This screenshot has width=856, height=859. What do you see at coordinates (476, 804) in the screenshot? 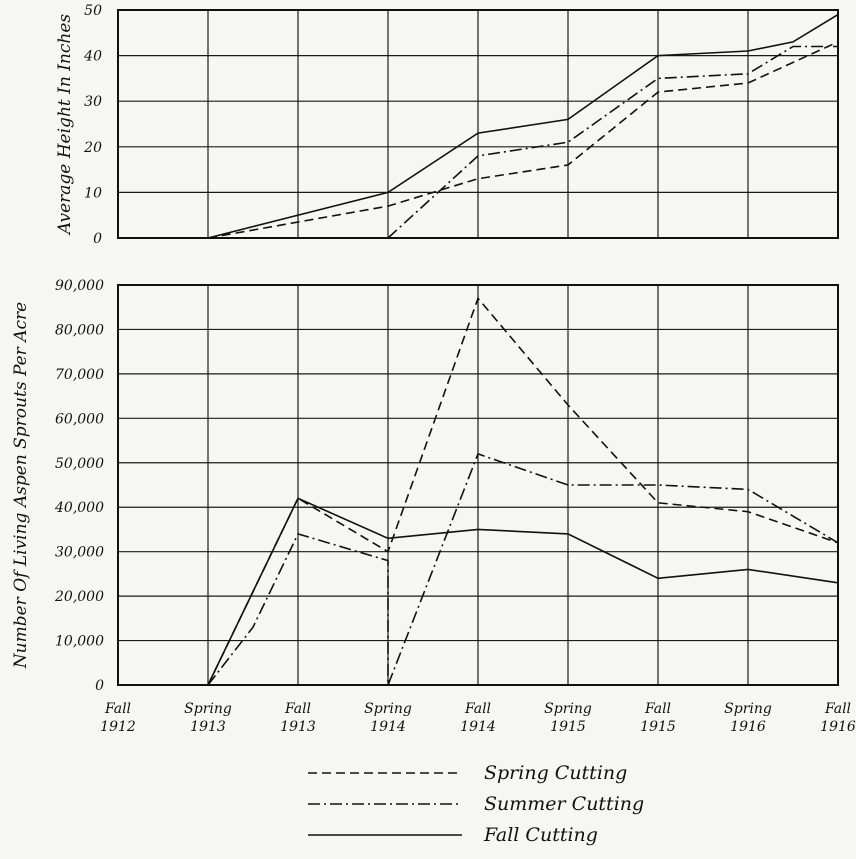
I see `legend: Spring Cutting Summer Cutting Fall Cutting` at bounding box center [476, 804].